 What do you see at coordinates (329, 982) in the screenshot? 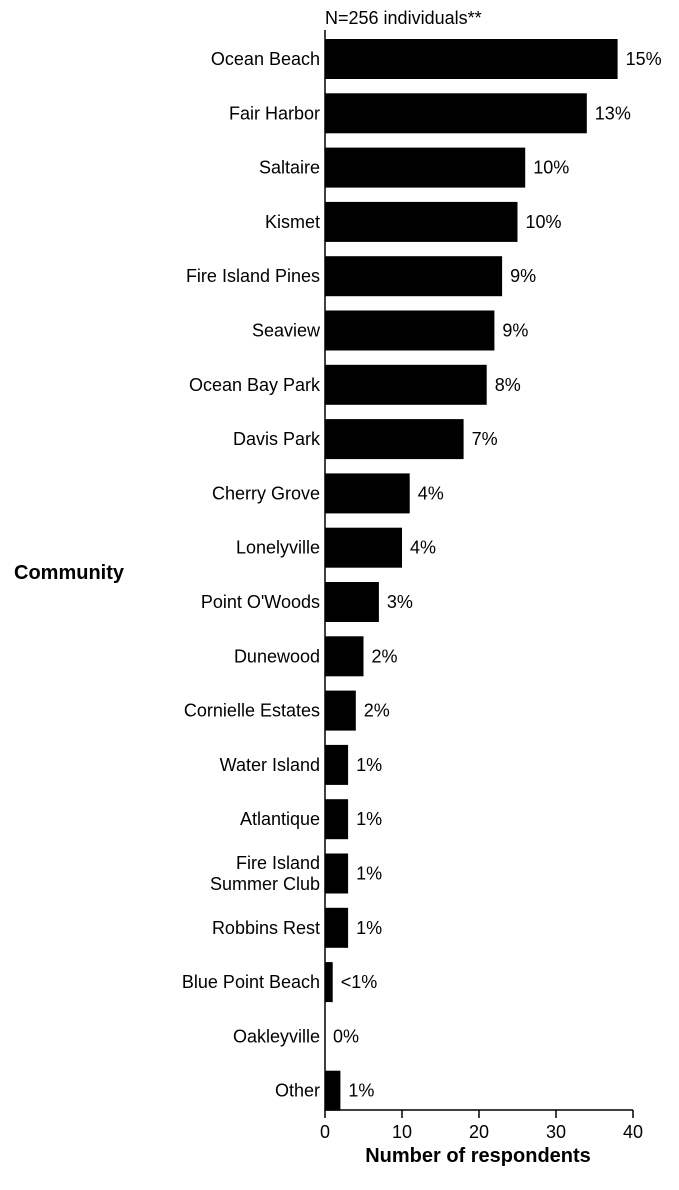
I see `bar-blue-point-beach` at bounding box center [329, 982].